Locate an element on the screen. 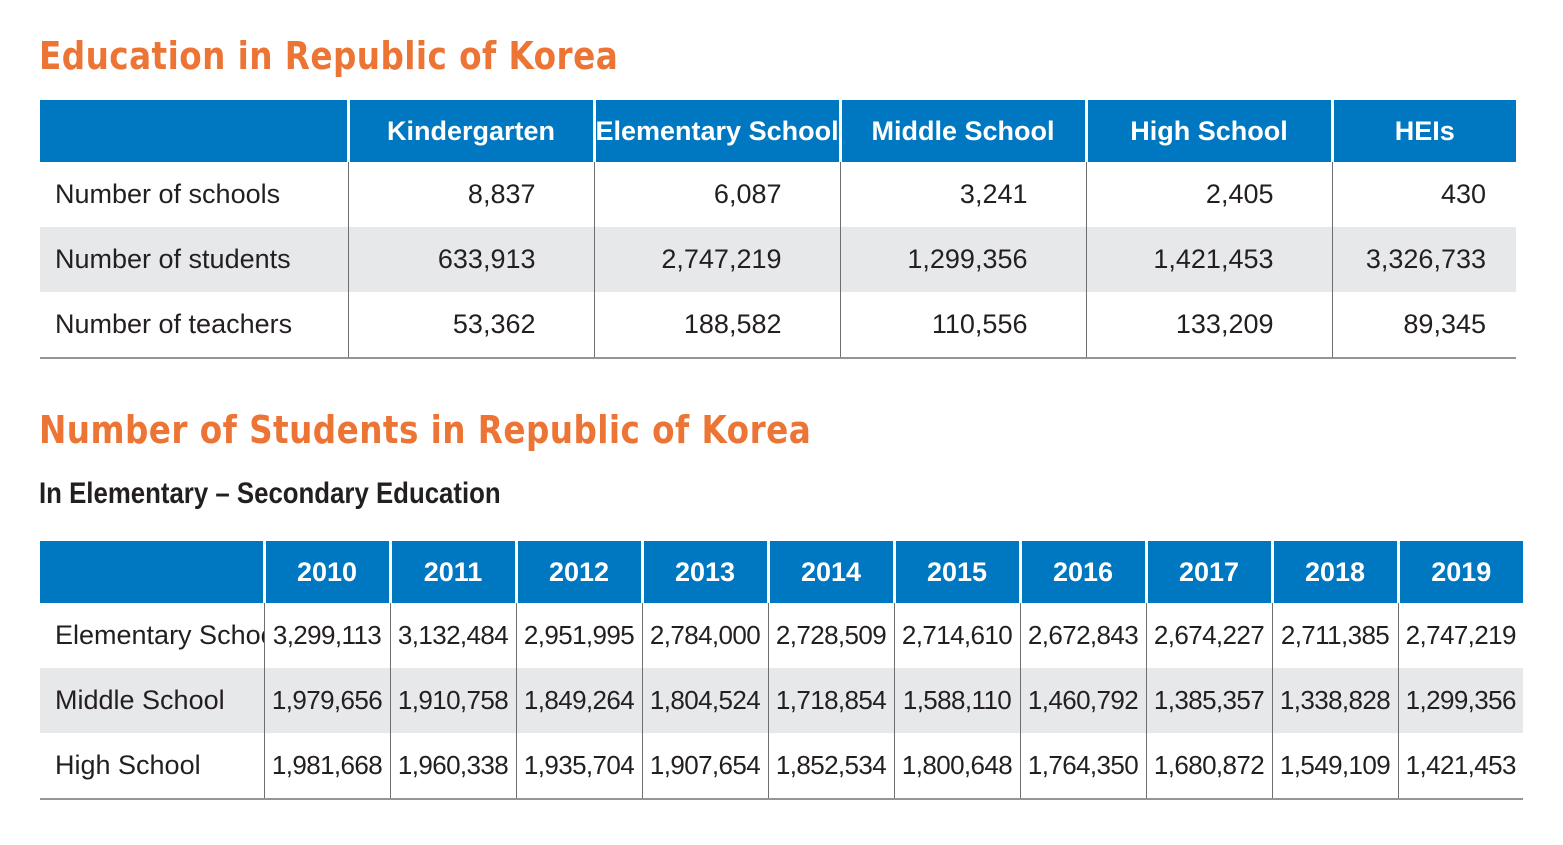 The width and height of the screenshot is (1563, 845). row-label: Number of teachers is located at coordinates (194, 325).